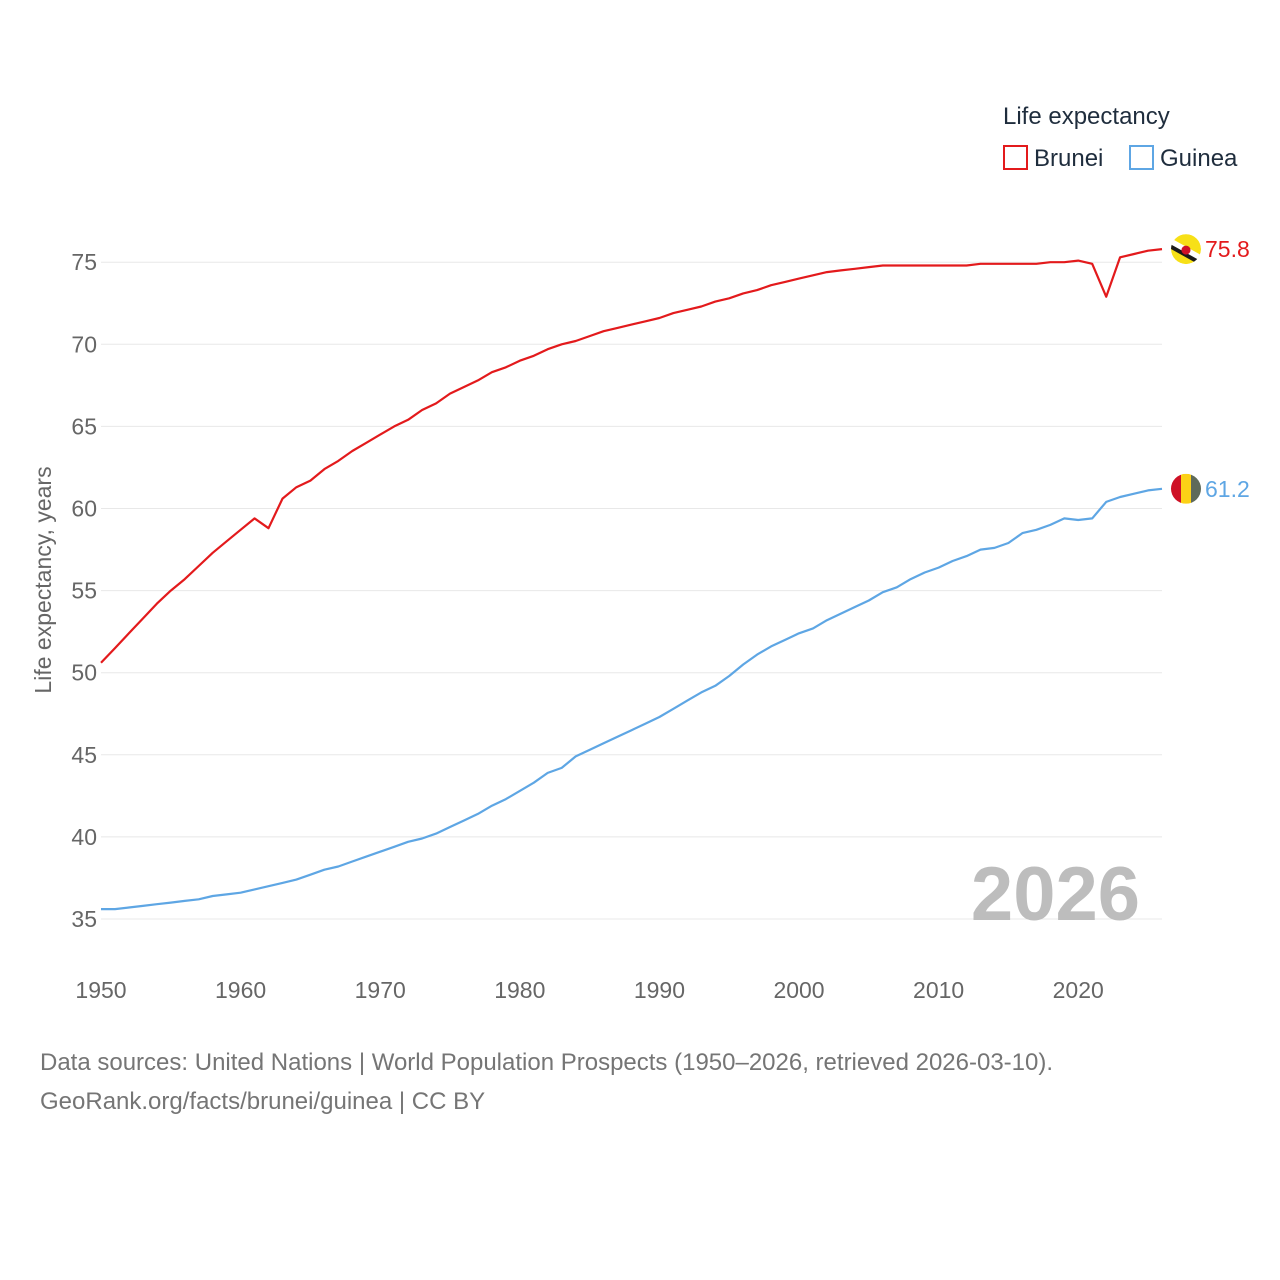 This screenshot has width=1280, height=1280. Describe the element at coordinates (84, 919) in the screenshot. I see `y-tick-label-35: 35` at that location.